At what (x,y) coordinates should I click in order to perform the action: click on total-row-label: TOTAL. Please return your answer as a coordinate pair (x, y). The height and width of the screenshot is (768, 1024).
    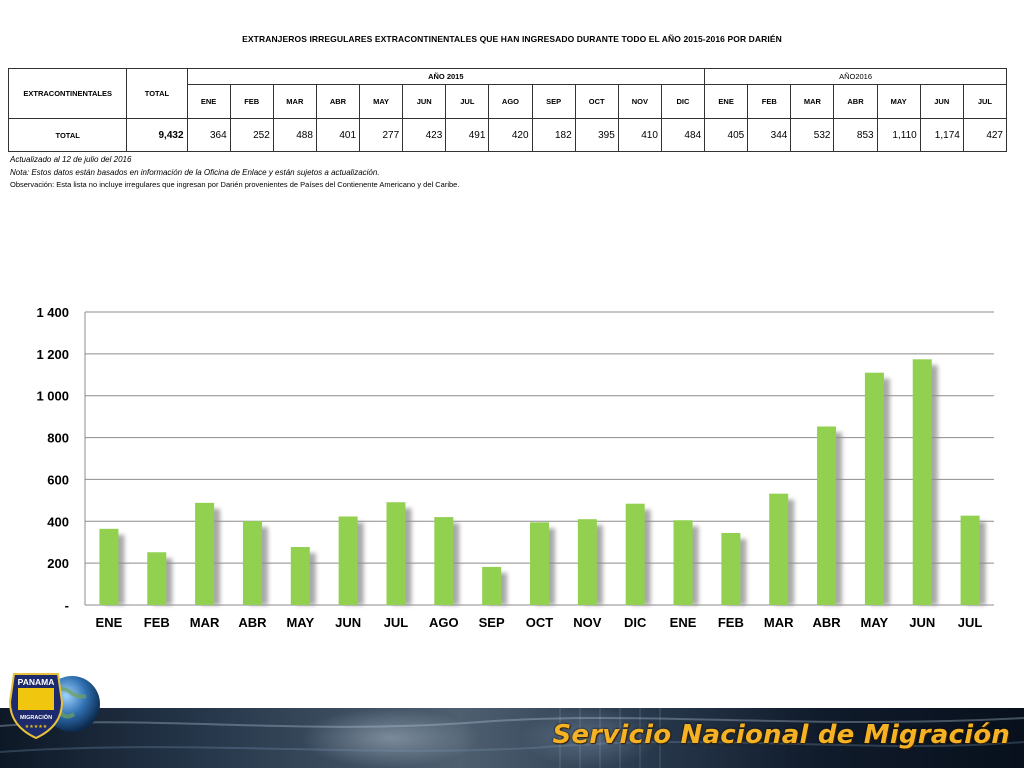
    Looking at the image, I should click on (67, 135).